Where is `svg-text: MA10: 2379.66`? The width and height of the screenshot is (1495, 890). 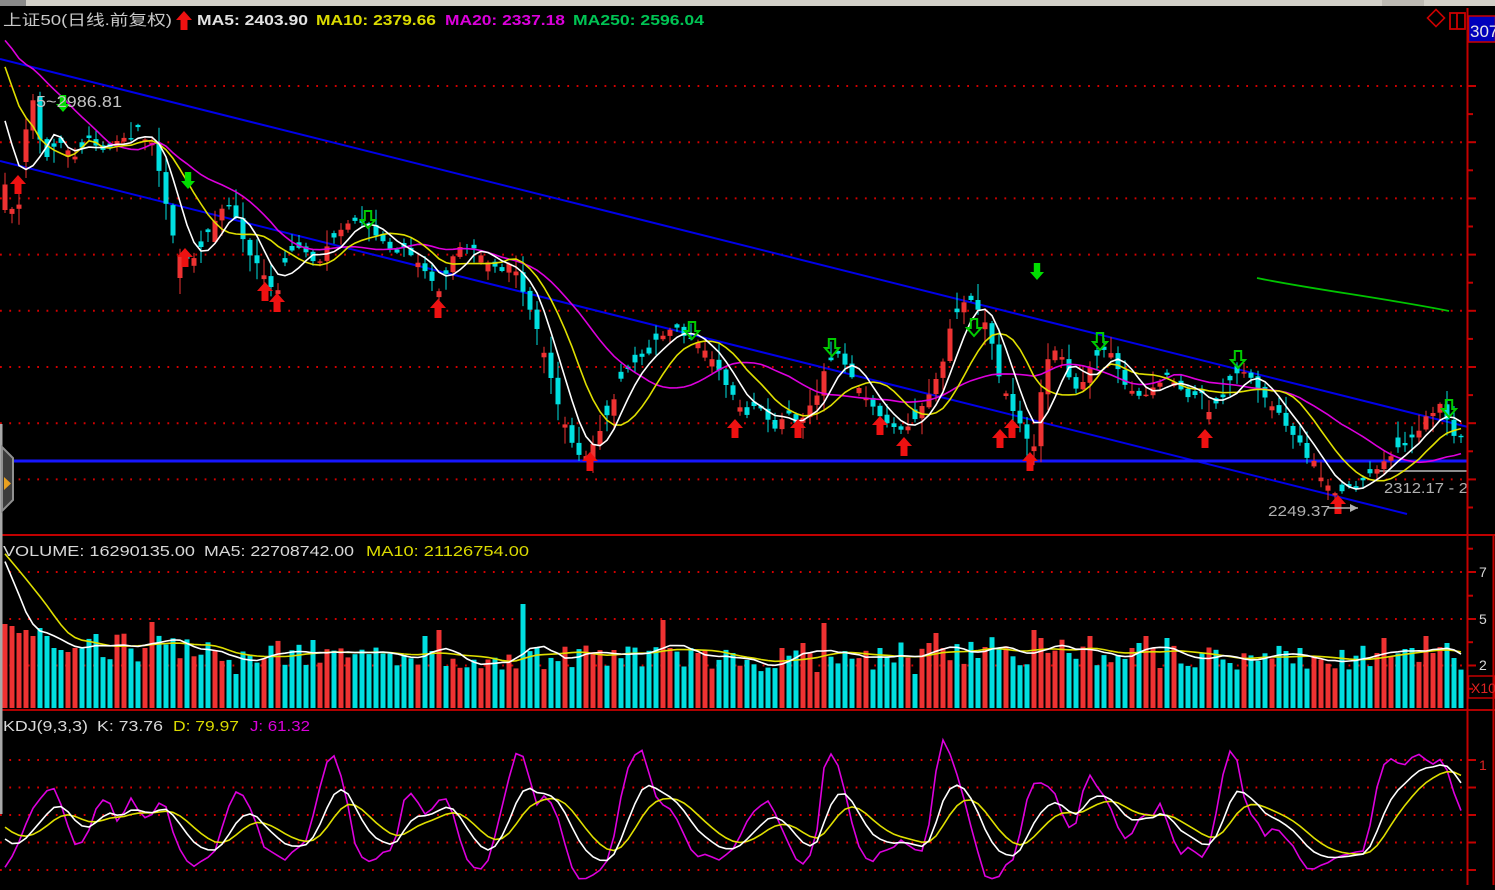
svg-text: MA10: 2379.66 is located at coordinates (376, 20).